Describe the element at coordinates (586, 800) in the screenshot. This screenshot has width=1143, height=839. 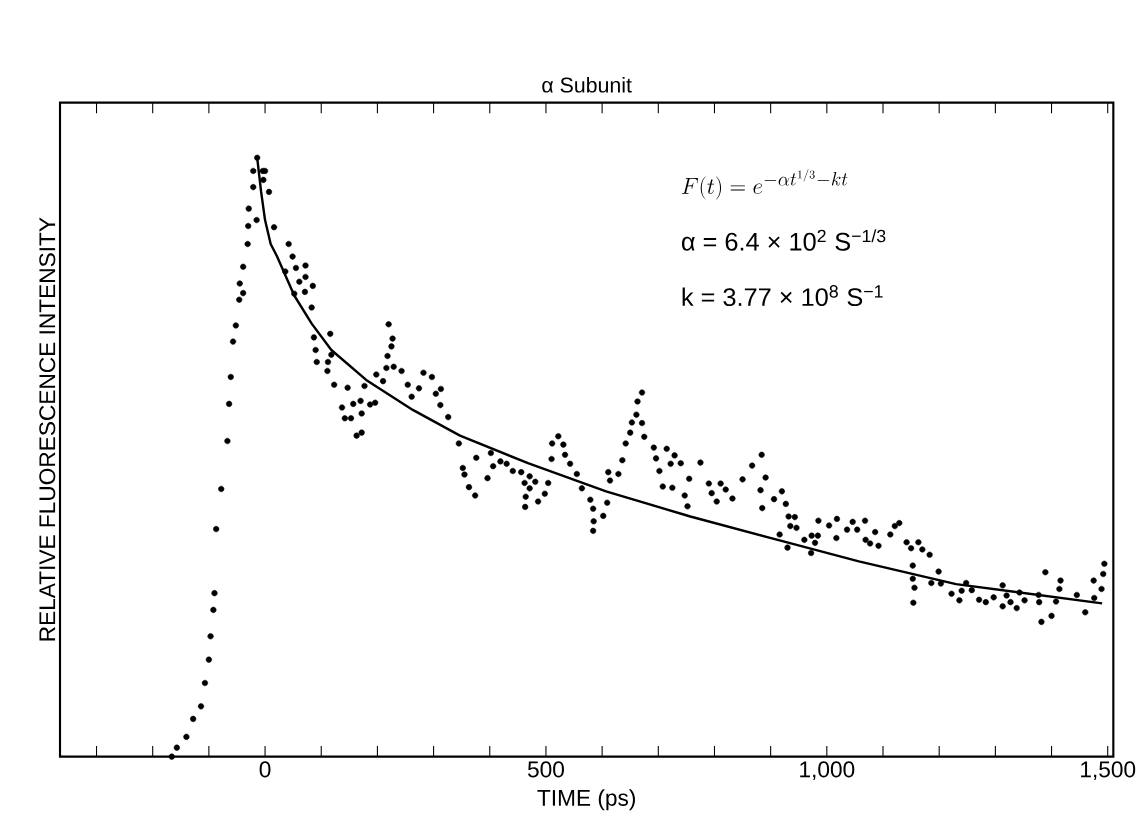
I see `x-axis-title: TIME (ps)` at that location.